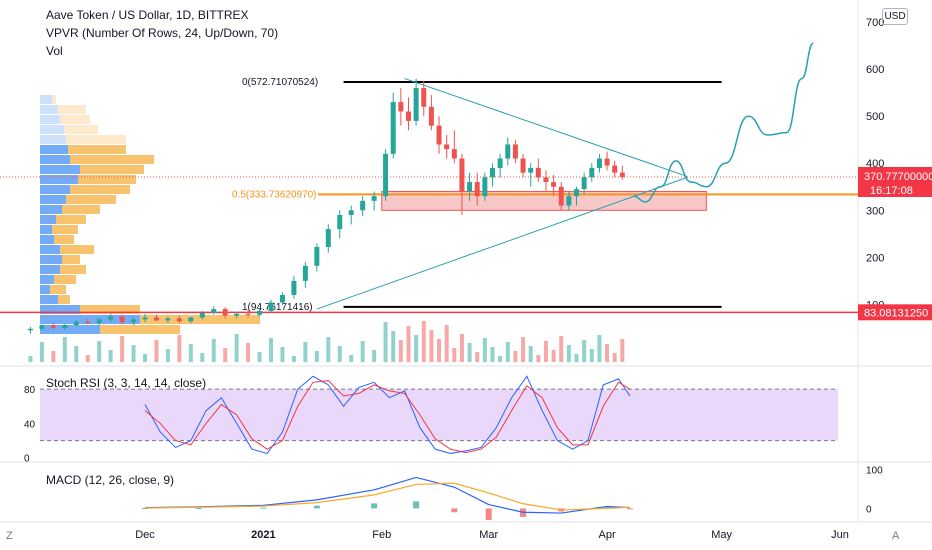  I want to click on stoch-tick-label: 40, so click(30, 424).